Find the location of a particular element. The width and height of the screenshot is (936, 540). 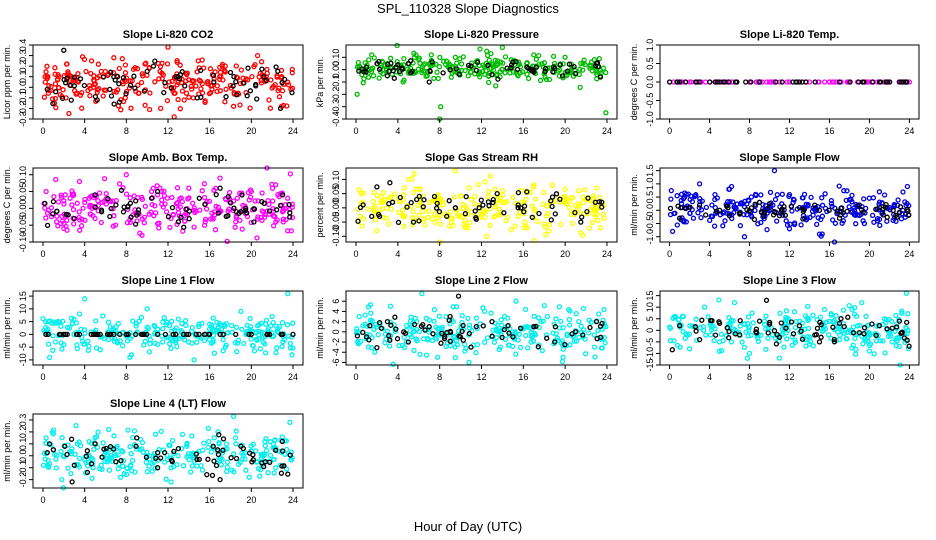

y-tick-label: 5 is located at coordinates (23, 321).